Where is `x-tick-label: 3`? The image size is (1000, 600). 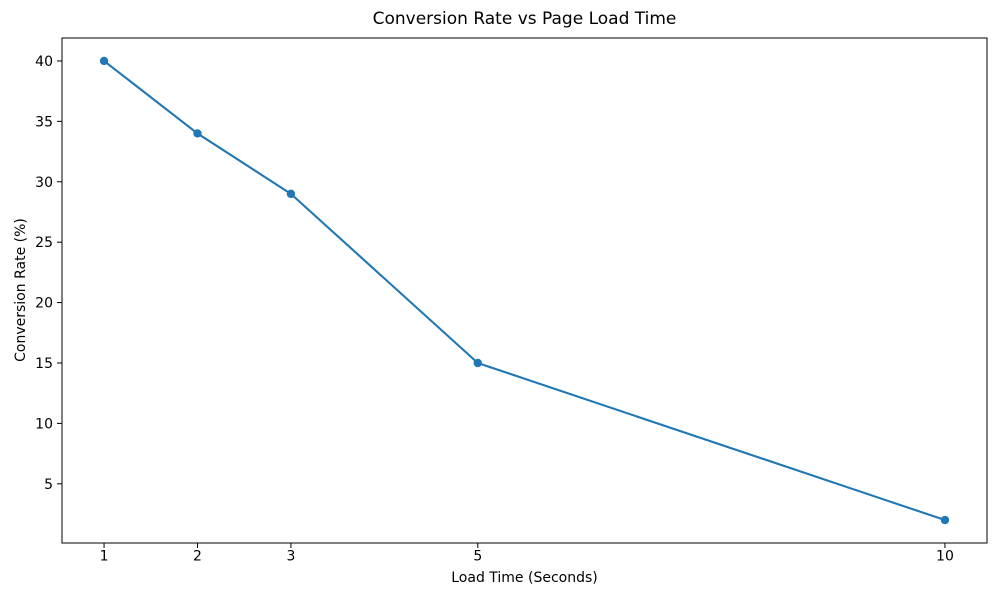 x-tick-label: 3 is located at coordinates (290, 557).